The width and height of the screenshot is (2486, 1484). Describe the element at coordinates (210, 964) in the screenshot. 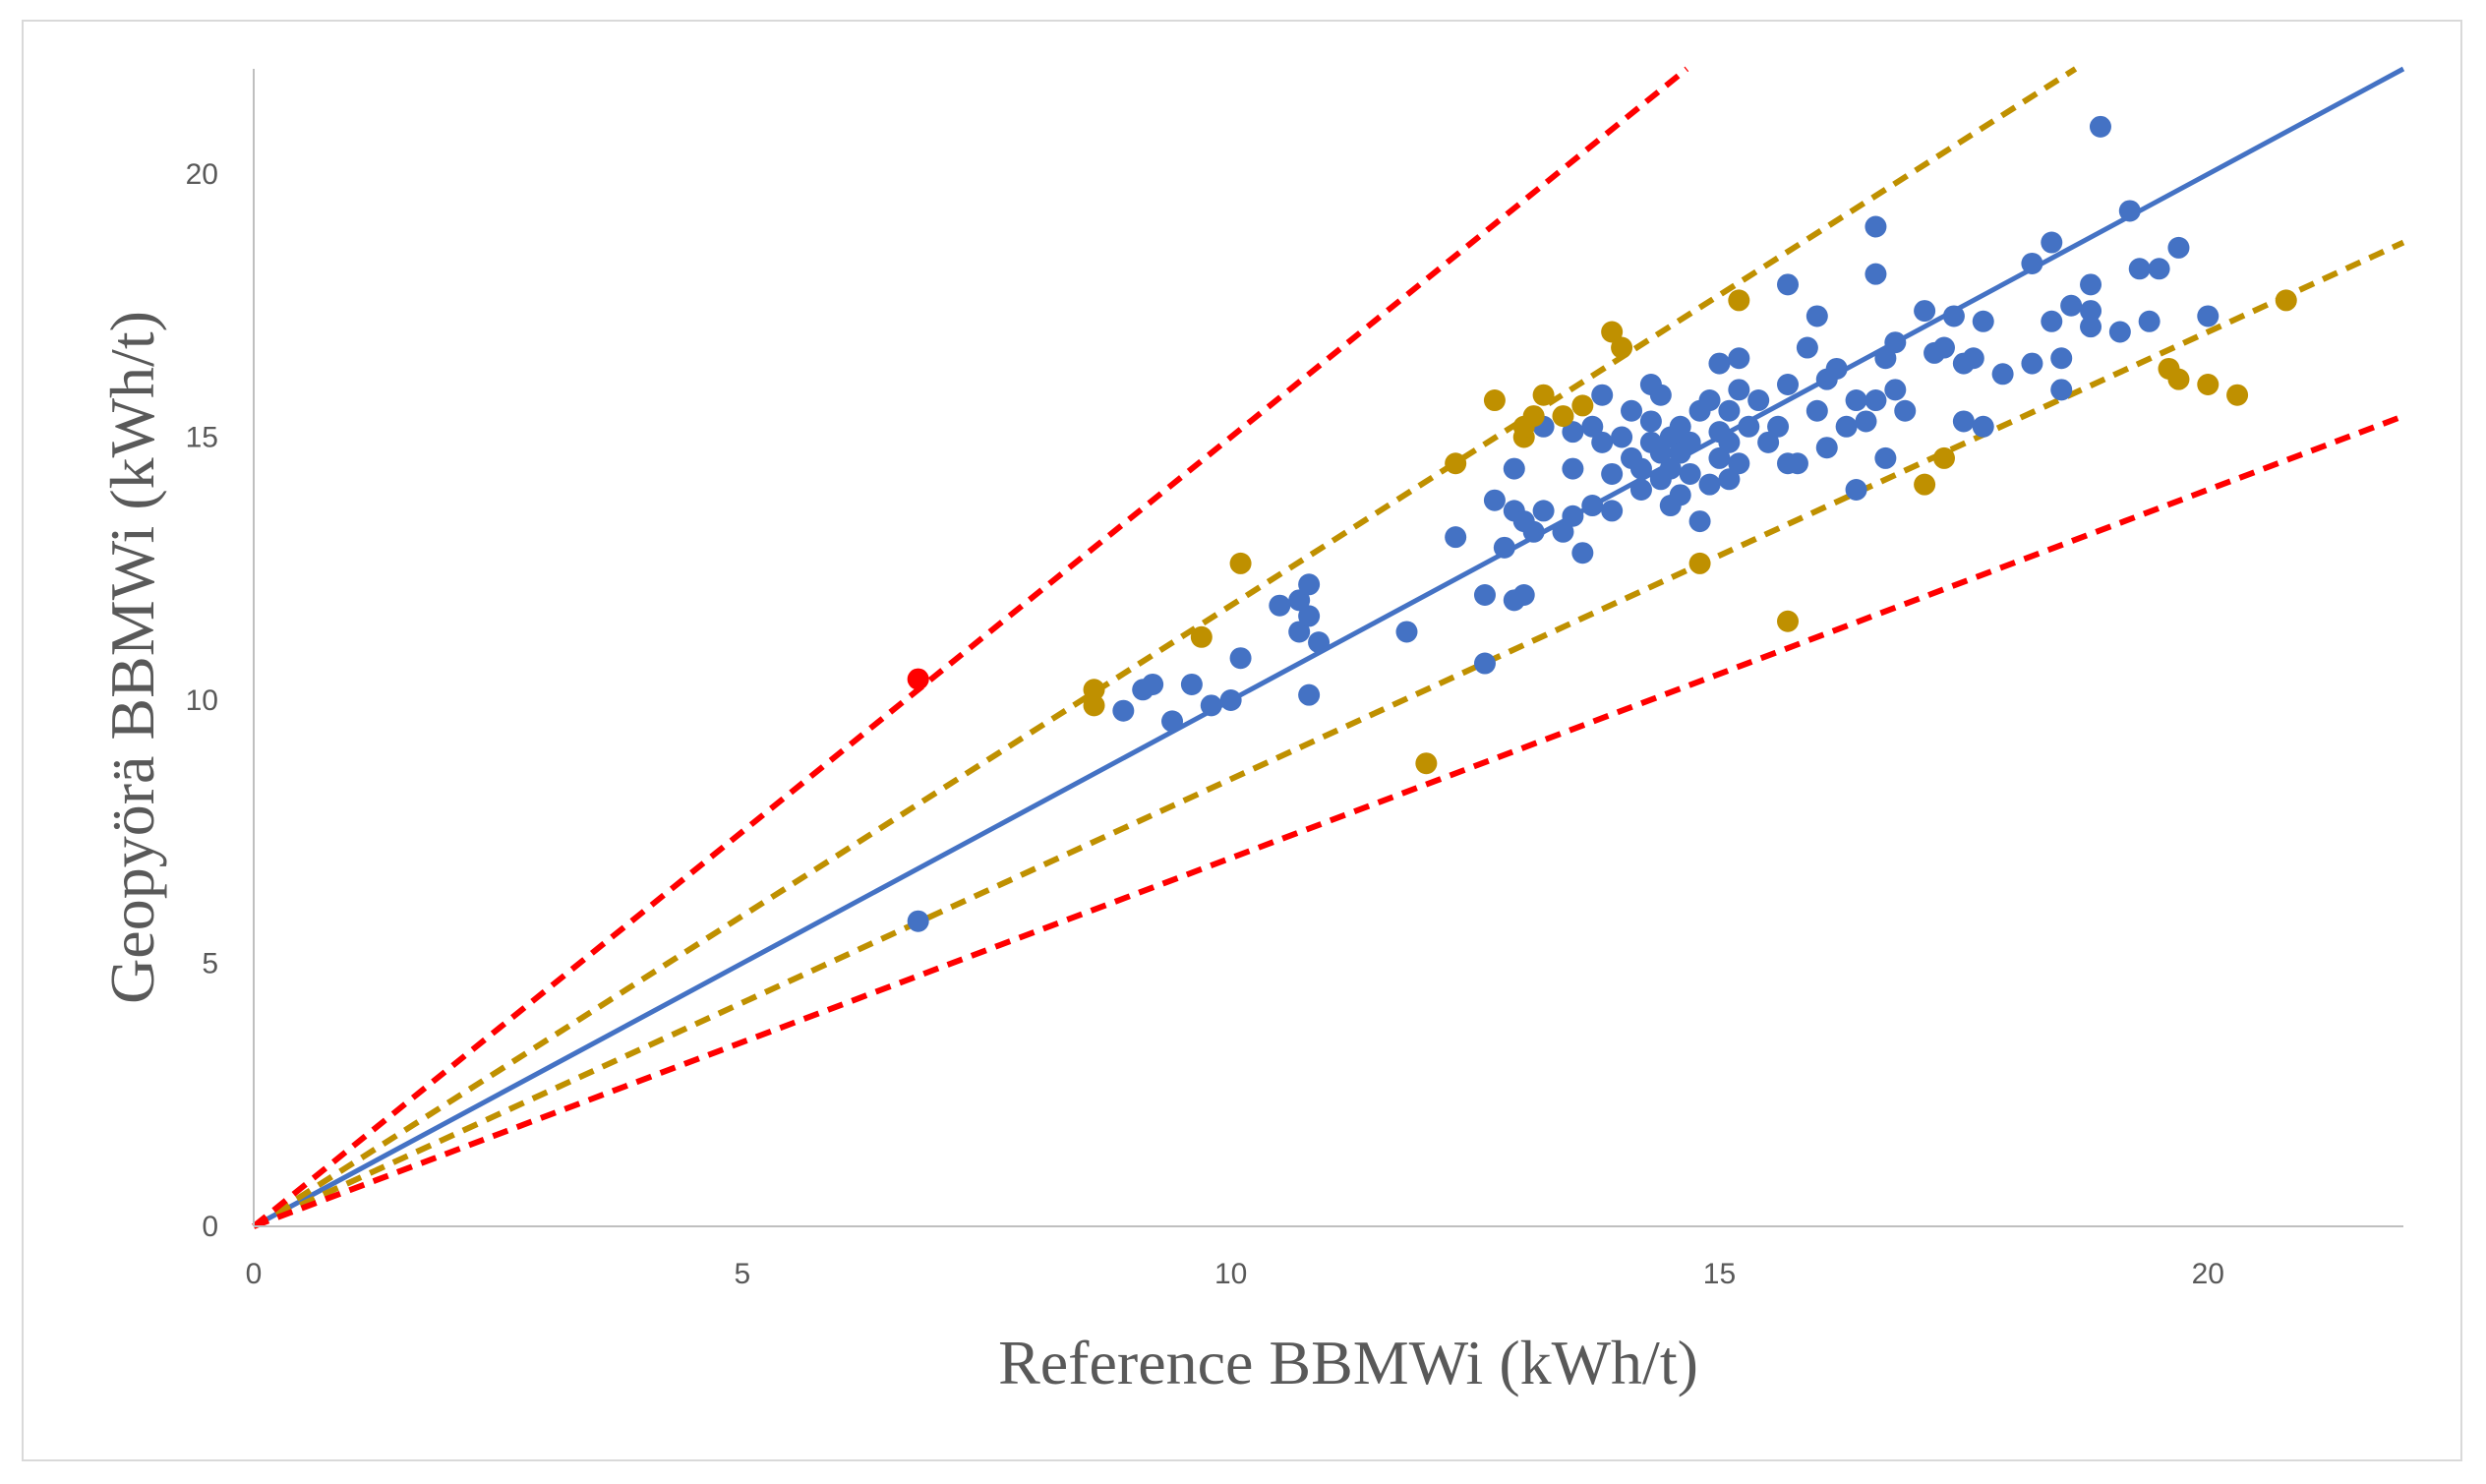

I see `y-tick-label: 5` at that location.